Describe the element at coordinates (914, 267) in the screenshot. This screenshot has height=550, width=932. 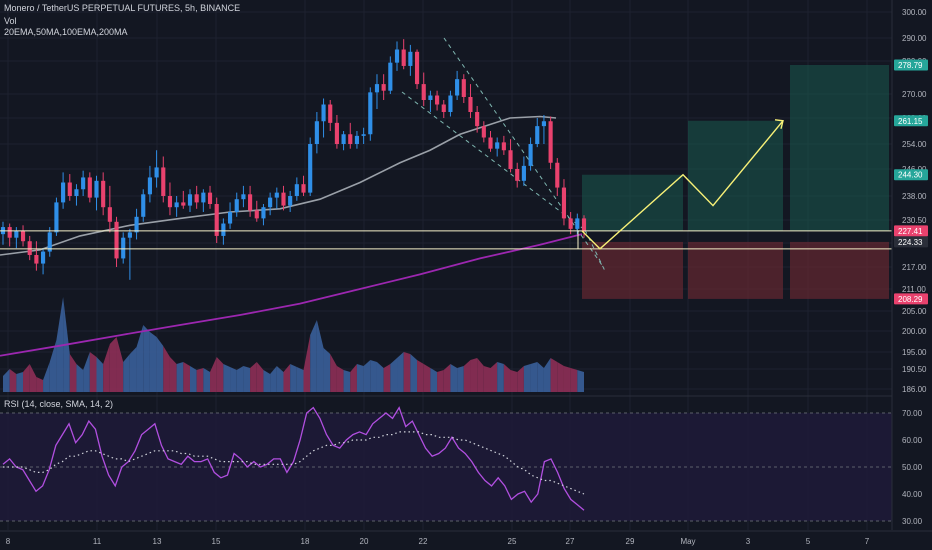
I see `price-tick-10: 217.00` at that location.